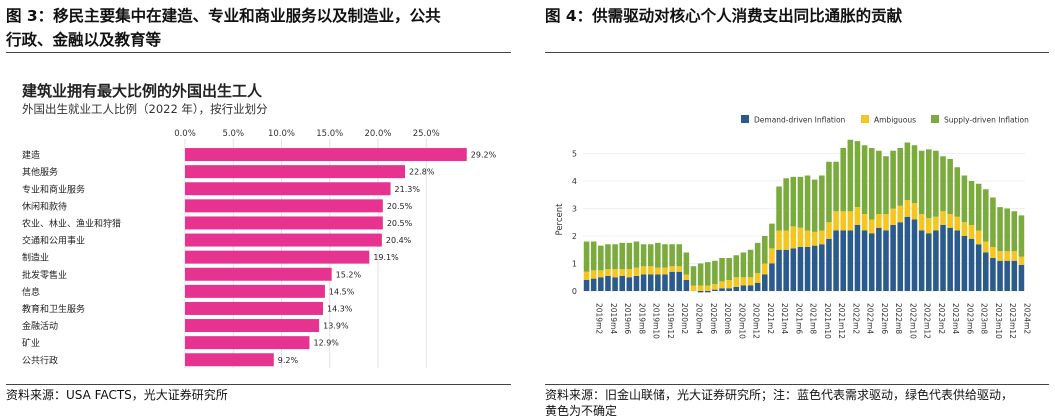 This screenshot has width=1055, height=416. Describe the element at coordinates (40, 360) in the screenshot. I see `category-label: 公共行政` at that location.